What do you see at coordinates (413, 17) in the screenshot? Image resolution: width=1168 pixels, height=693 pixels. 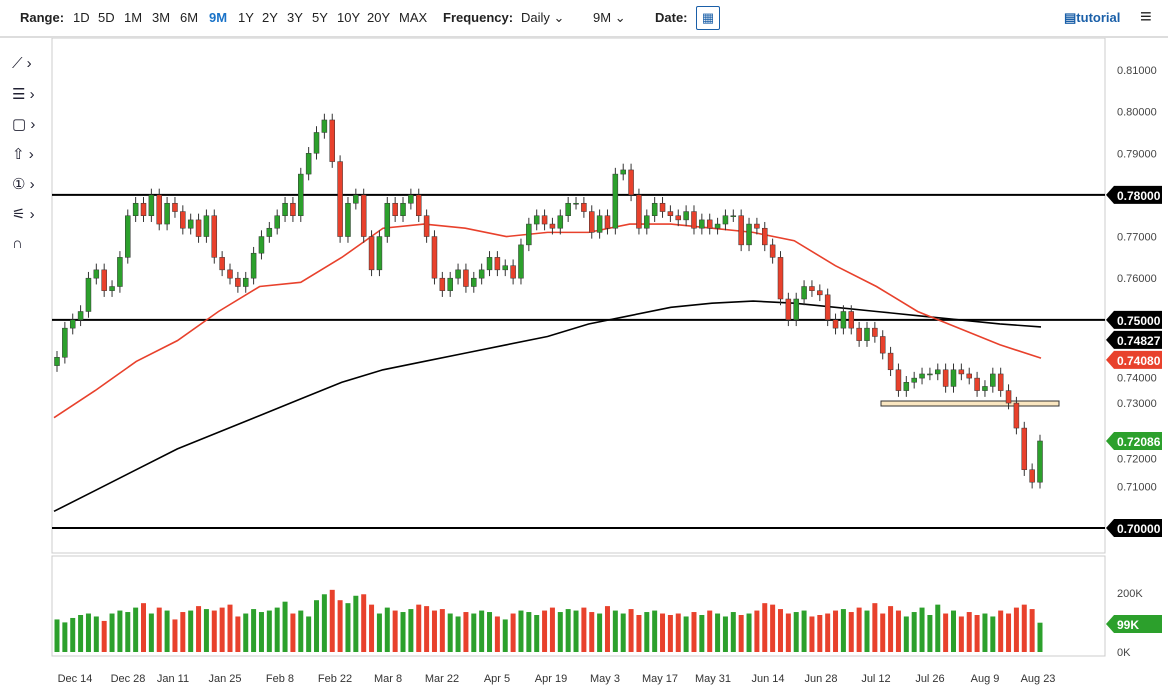 I see `range-MAX: MAX` at bounding box center [413, 17].